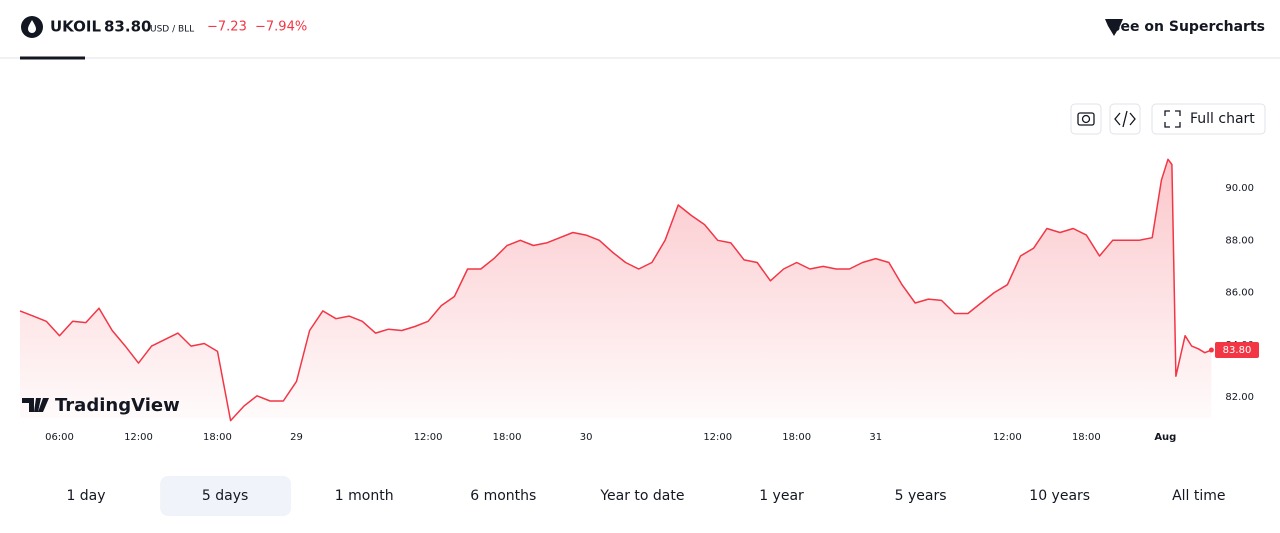 Image resolution: width=1280 pixels, height=533 pixels. Describe the element at coordinates (1198, 496) in the screenshot. I see `range-button: All time` at that location.